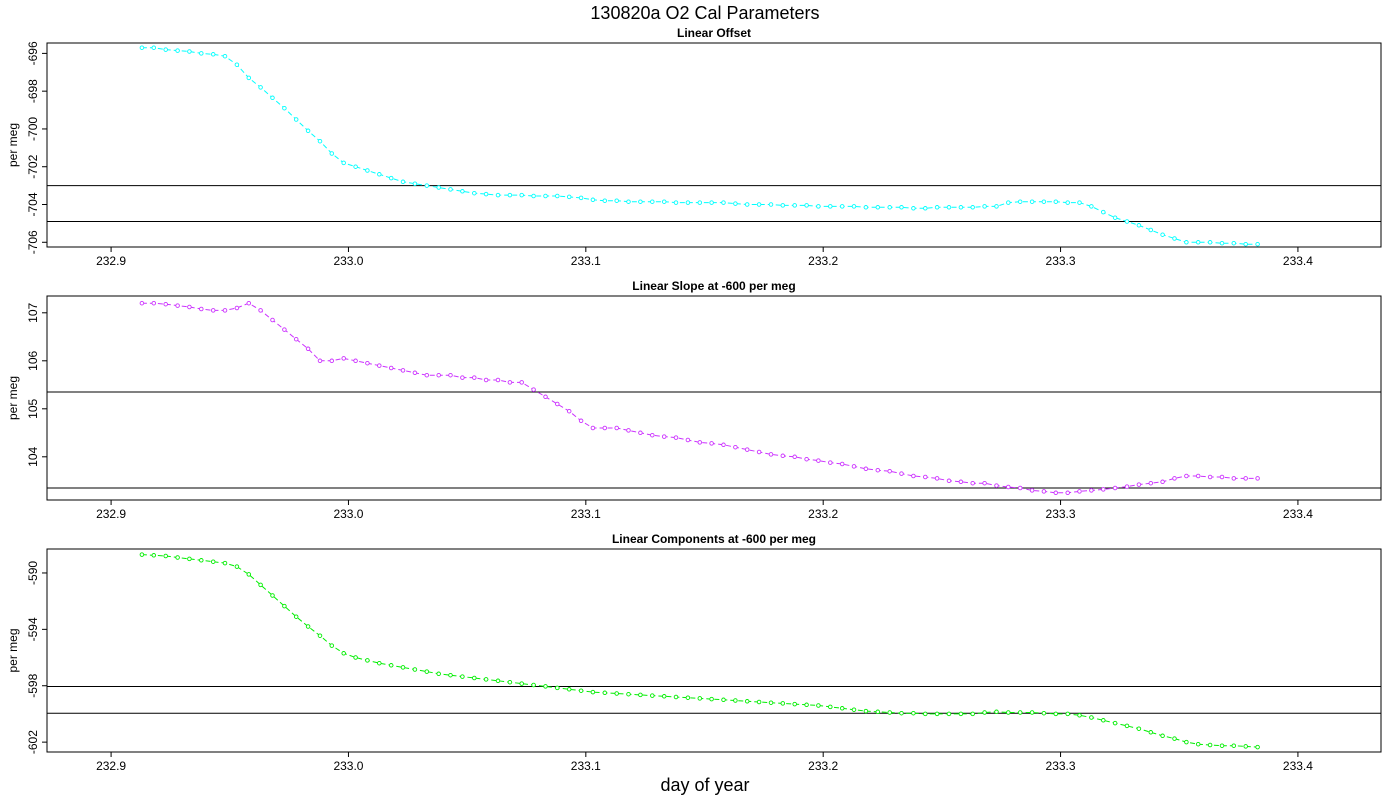  What do you see at coordinates (33, 456) in the screenshot?
I see `y-tick-label: 104` at bounding box center [33, 456].